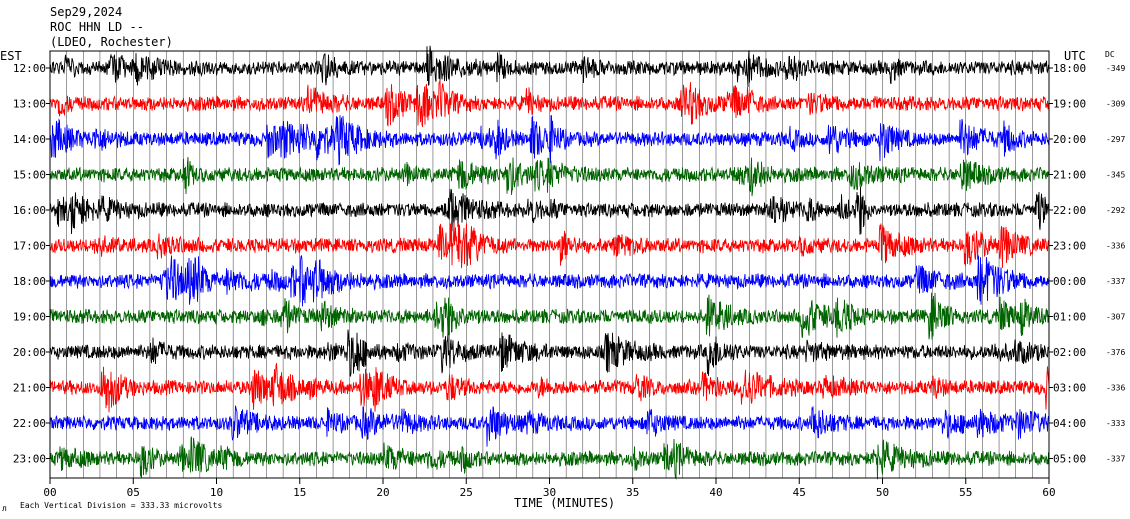 The image size is (1130, 519). I want to click on x-tick-label: 50, so click(882, 492).